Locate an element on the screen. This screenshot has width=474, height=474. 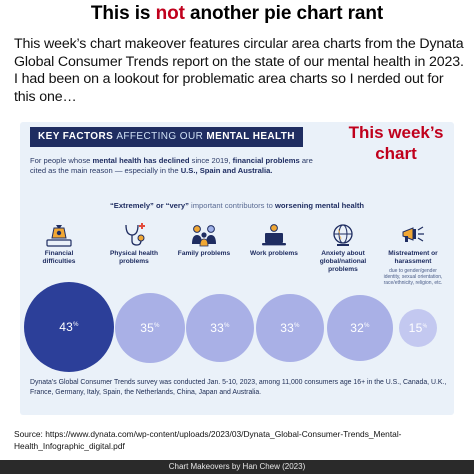
bubble-value: 32% is located at coordinates (360, 328).